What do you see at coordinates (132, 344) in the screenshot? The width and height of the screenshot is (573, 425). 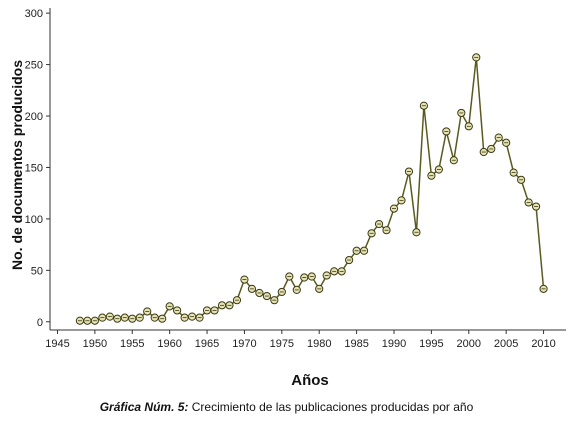 I see `x-tick-label: 1955` at bounding box center [132, 344].